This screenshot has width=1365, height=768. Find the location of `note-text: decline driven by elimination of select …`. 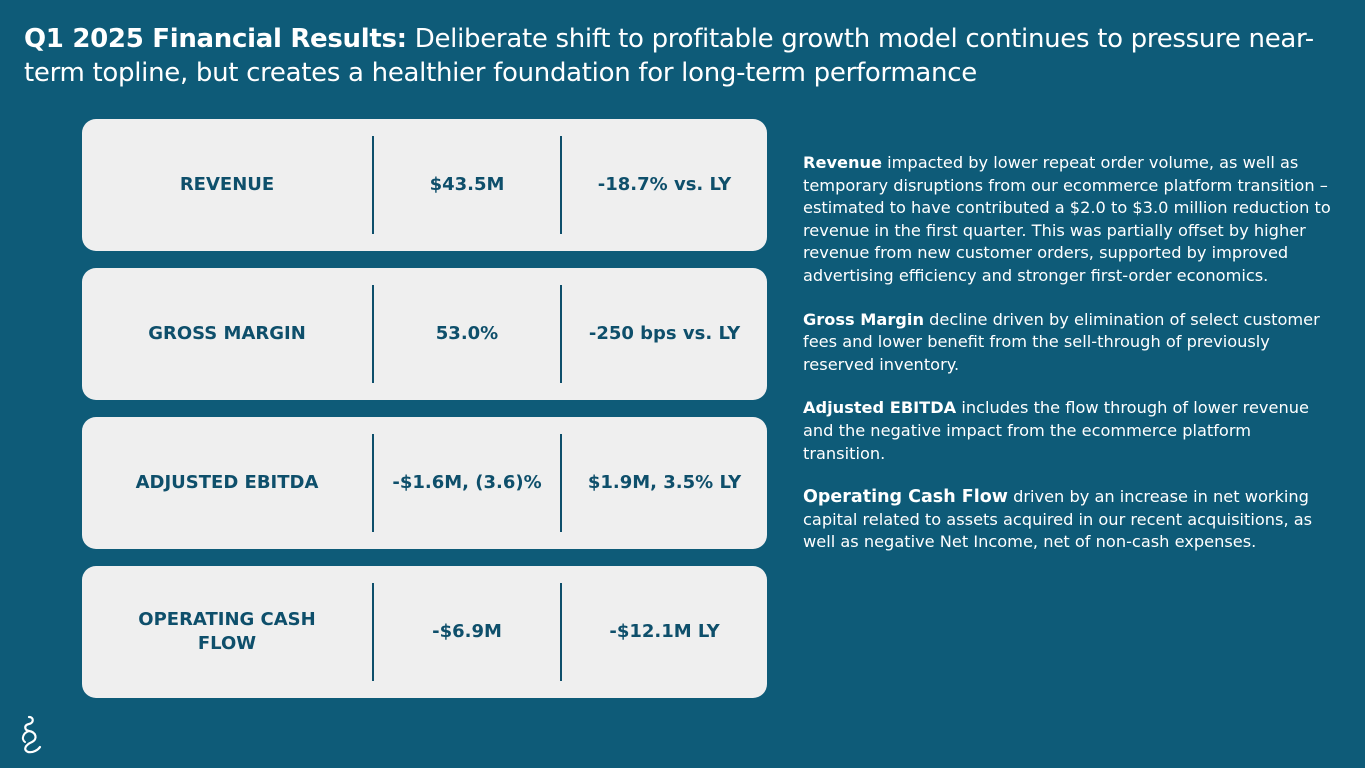

note-text: decline driven by elimination of select … is located at coordinates (1061, 341).